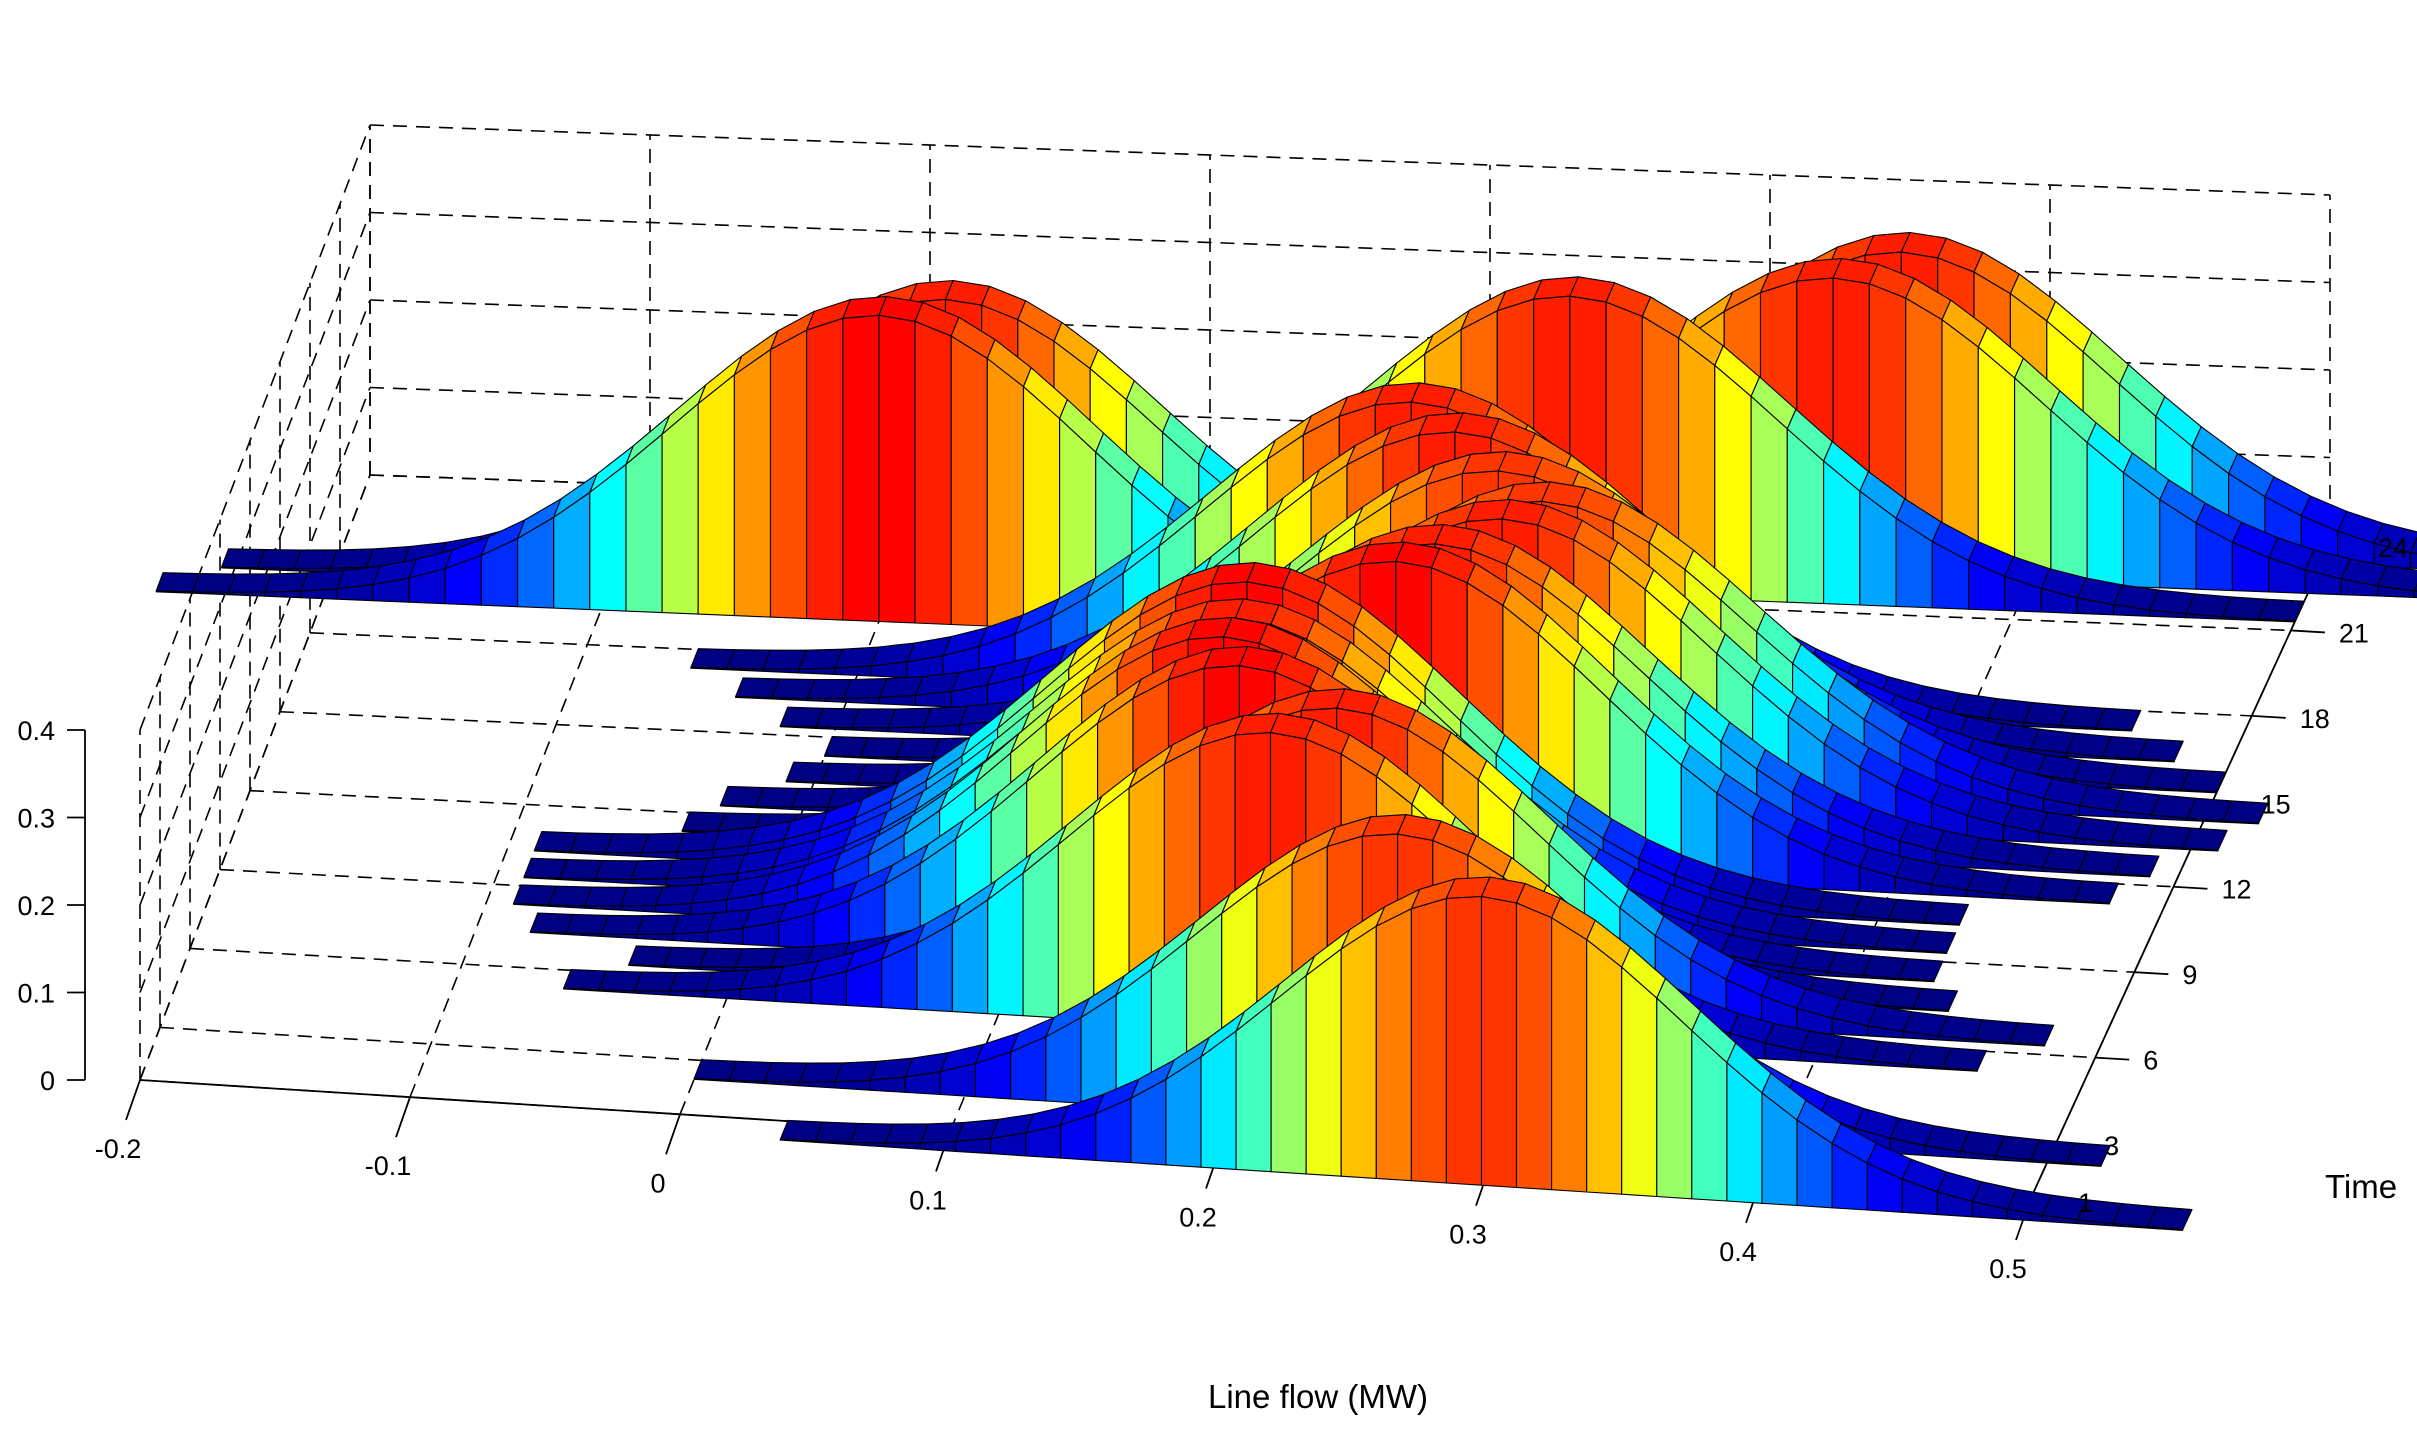 This screenshot has height=1435, width=2417. Describe the element at coordinates (530, 791) in the screenshot. I see `floor-grid-line` at that location.